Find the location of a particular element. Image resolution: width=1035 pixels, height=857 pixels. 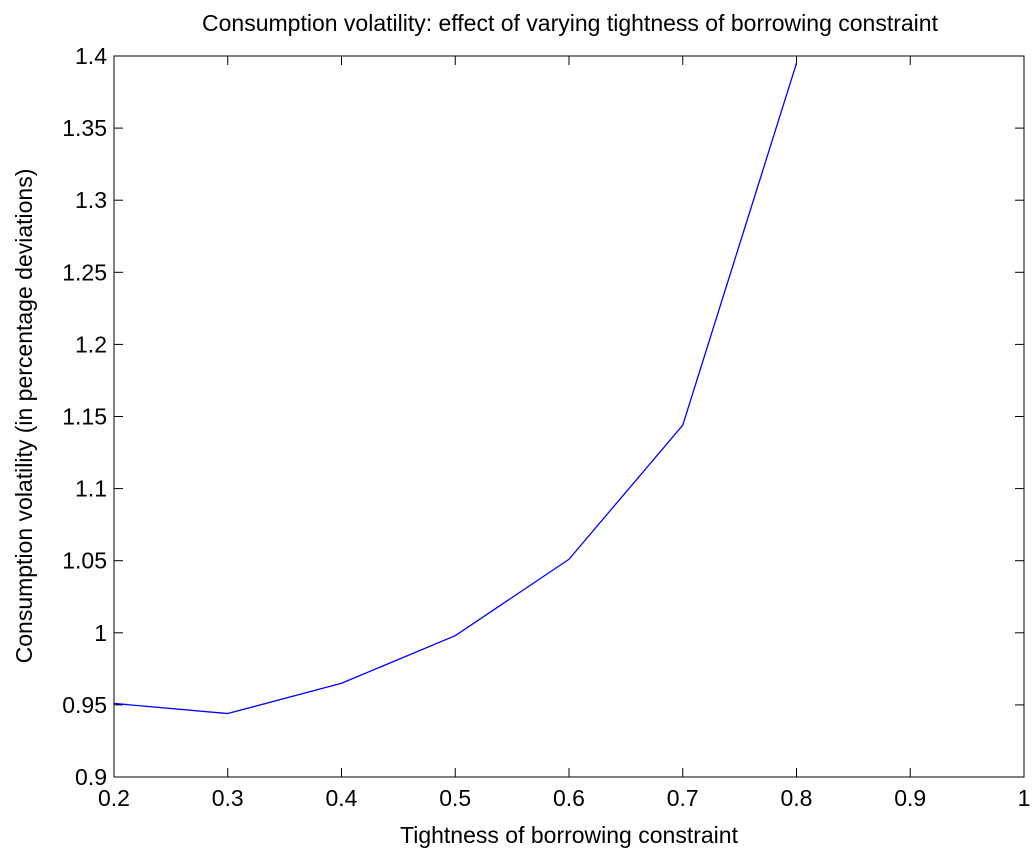

y-tick-label: 0.9 is located at coordinates (91, 777).